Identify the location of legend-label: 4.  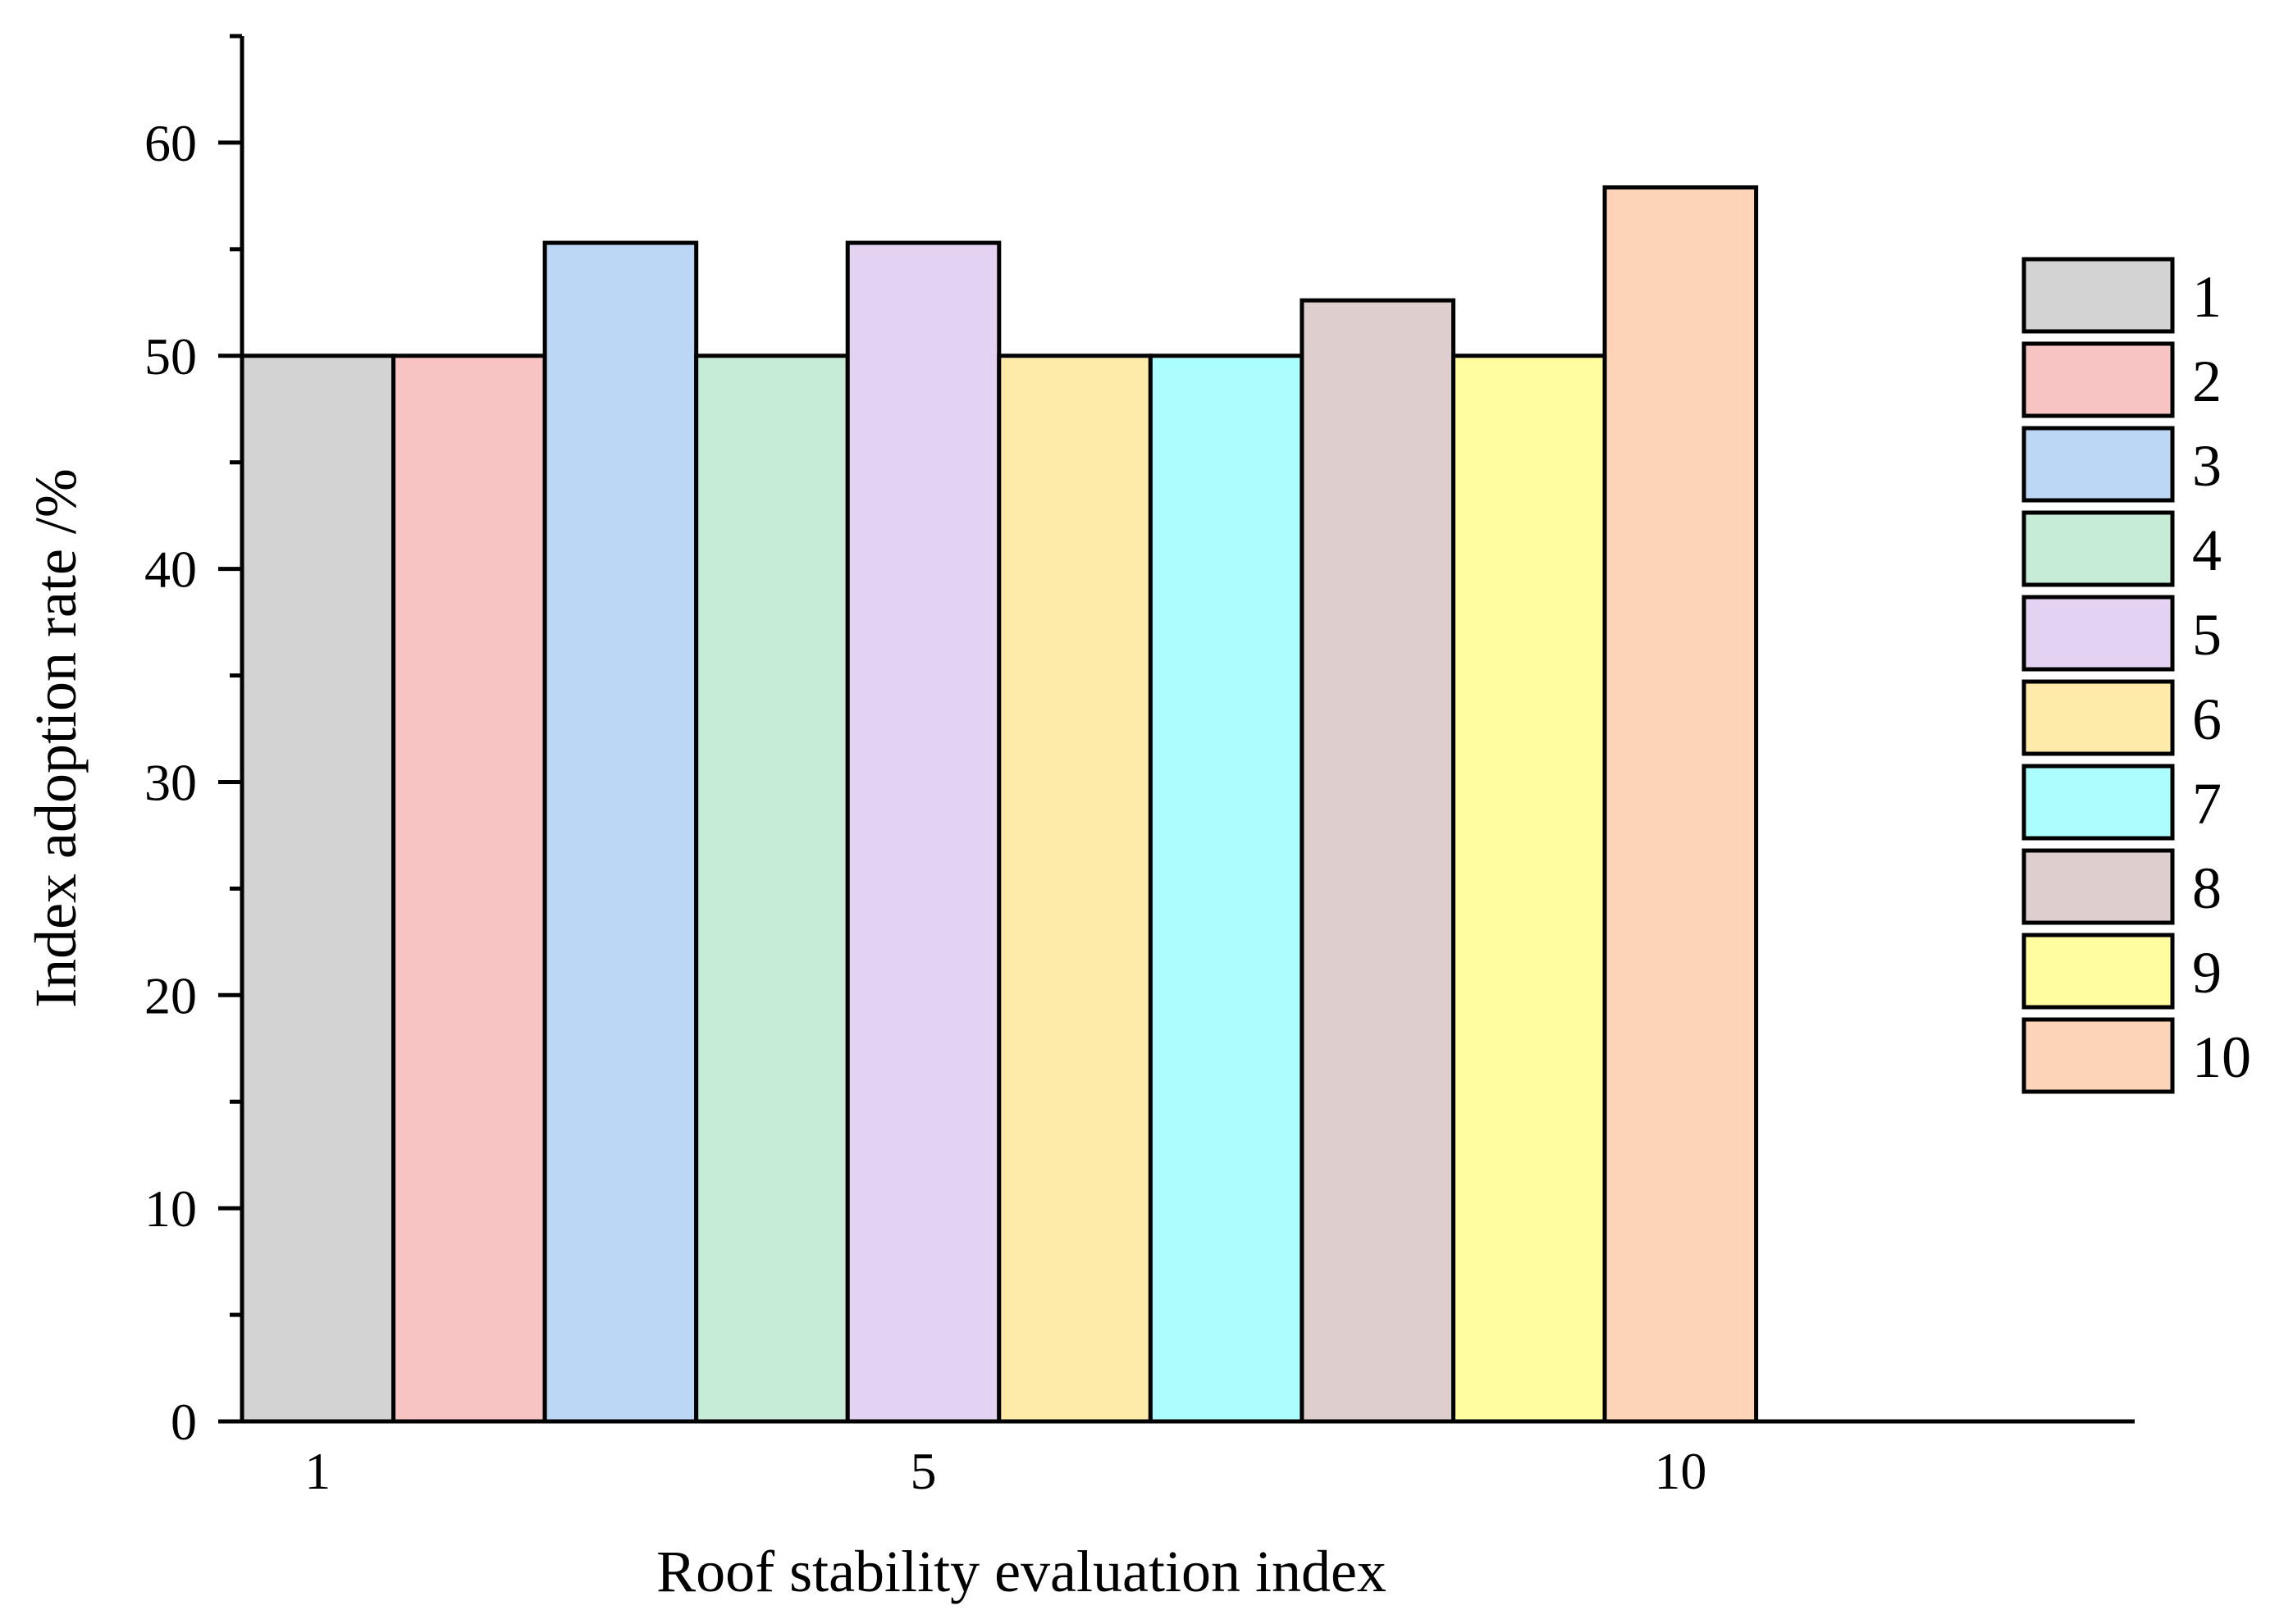
(2207, 550).